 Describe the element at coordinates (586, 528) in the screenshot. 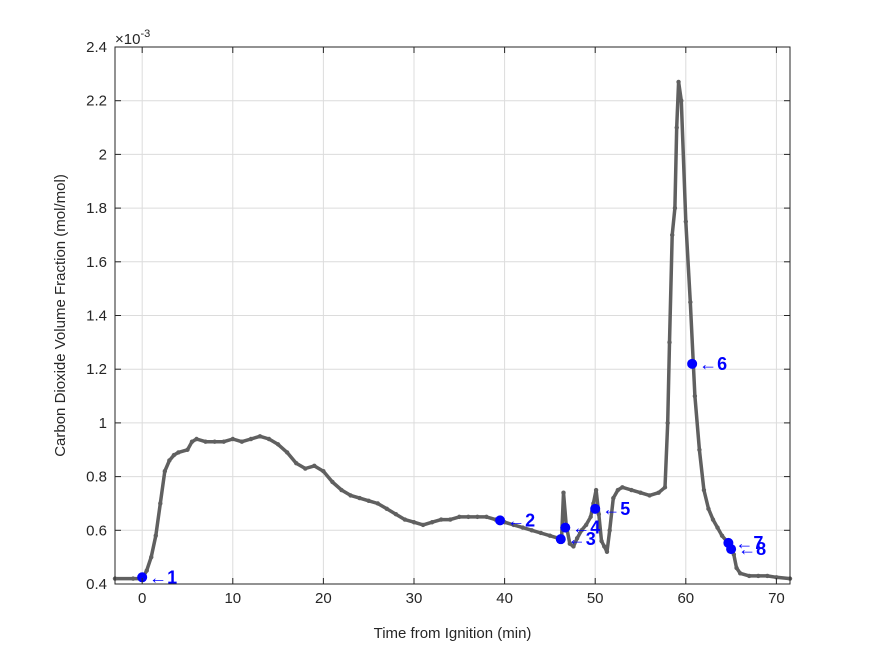

I see `annotation-label-4: ←4` at that location.